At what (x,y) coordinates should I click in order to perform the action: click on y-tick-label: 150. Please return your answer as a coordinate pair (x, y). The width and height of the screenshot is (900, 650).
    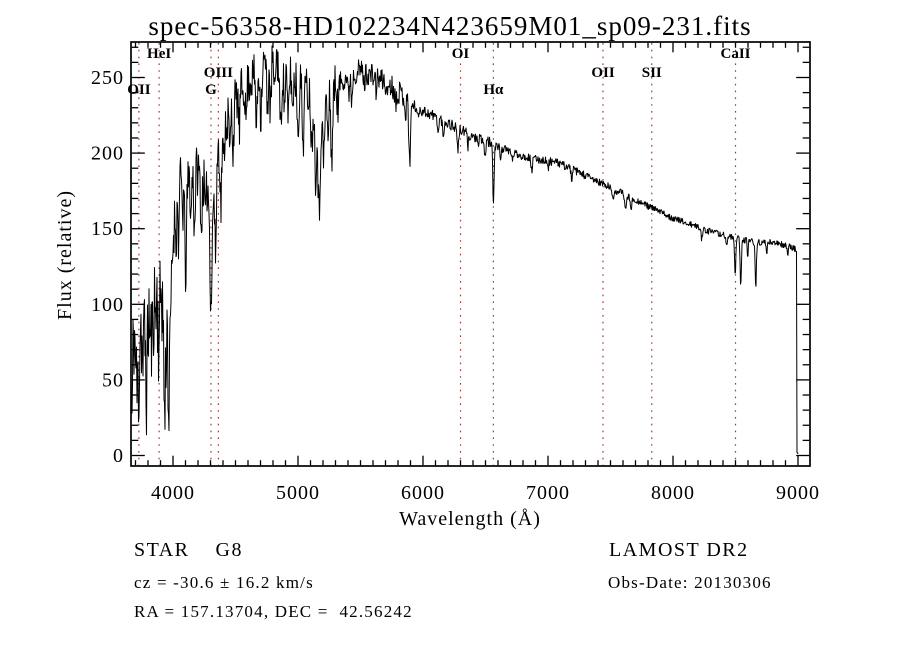
    Looking at the image, I should click on (107, 229).